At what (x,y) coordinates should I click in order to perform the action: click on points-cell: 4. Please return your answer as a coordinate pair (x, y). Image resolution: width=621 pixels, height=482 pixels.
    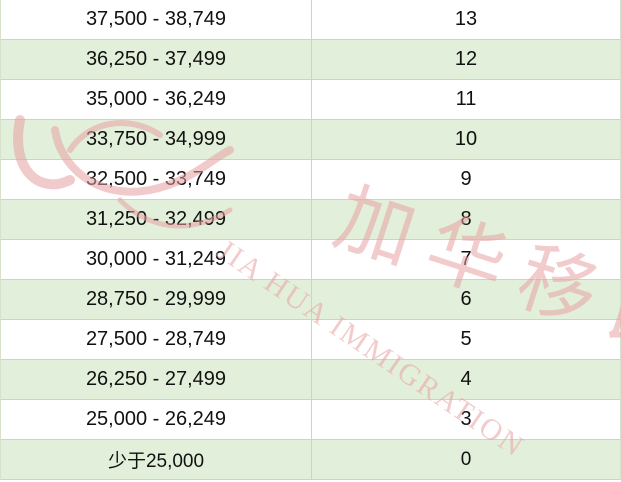
    Looking at the image, I should click on (466, 379).